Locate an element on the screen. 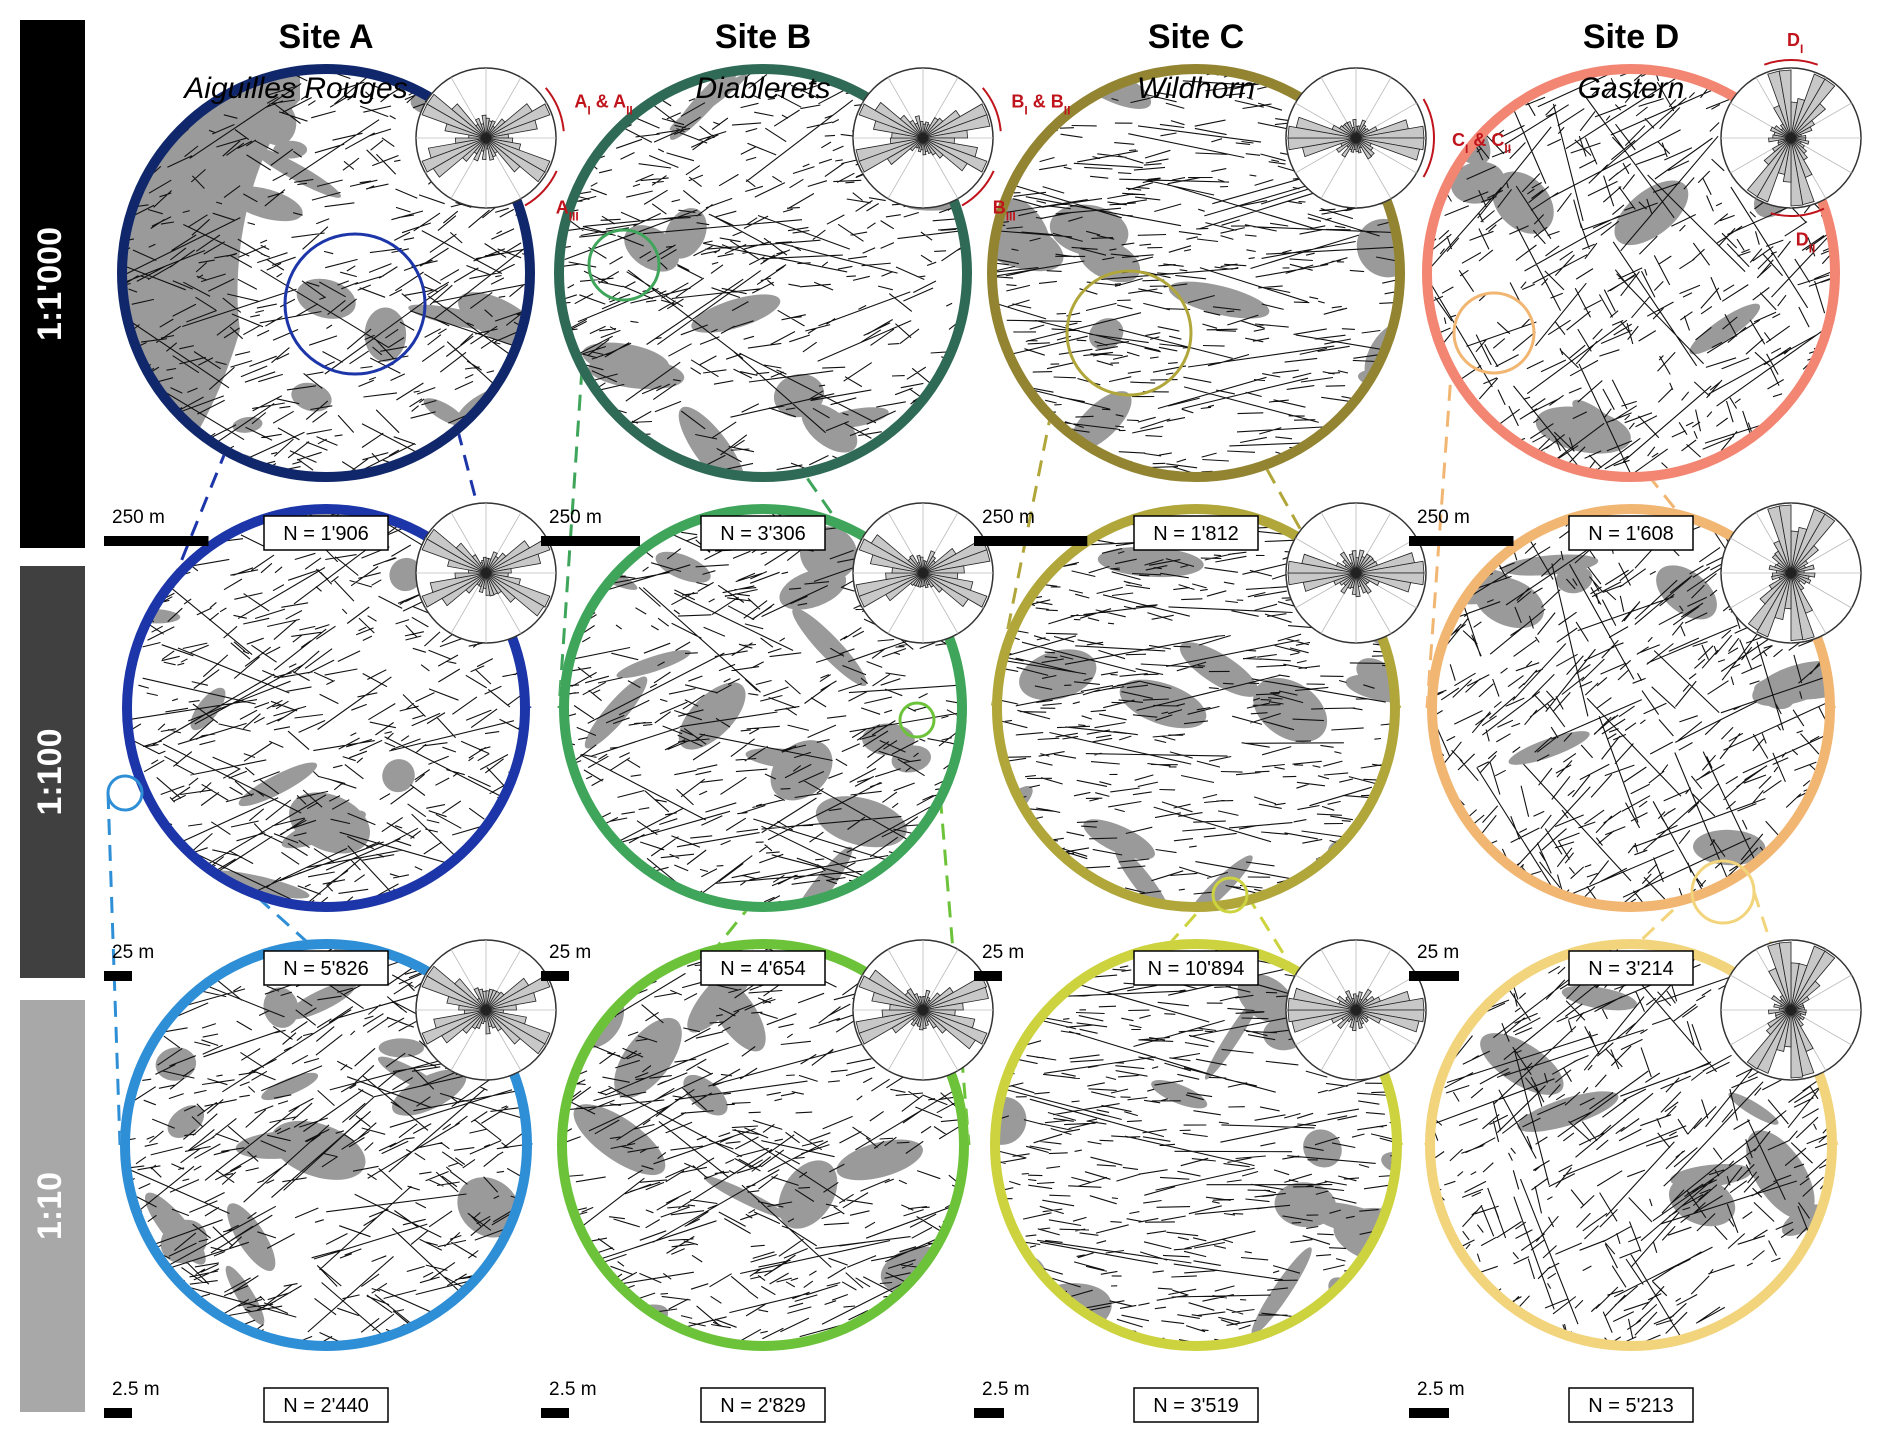  fracture-count: N = 2'829 is located at coordinates (763, 1406).